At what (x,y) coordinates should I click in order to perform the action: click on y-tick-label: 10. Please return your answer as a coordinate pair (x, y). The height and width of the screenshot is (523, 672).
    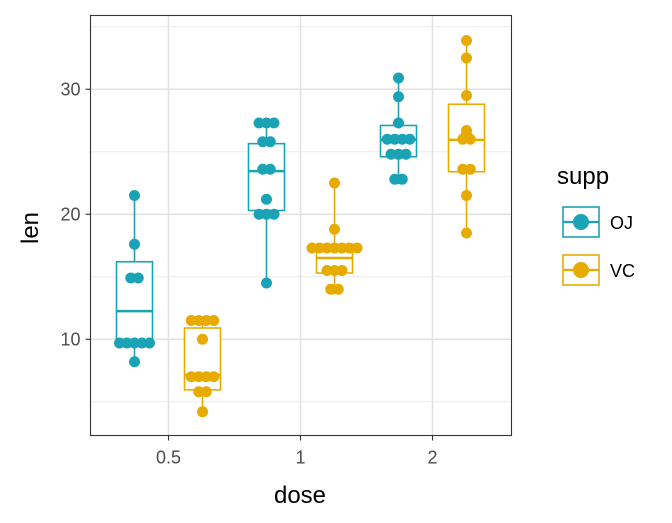
    Looking at the image, I should click on (70, 339).